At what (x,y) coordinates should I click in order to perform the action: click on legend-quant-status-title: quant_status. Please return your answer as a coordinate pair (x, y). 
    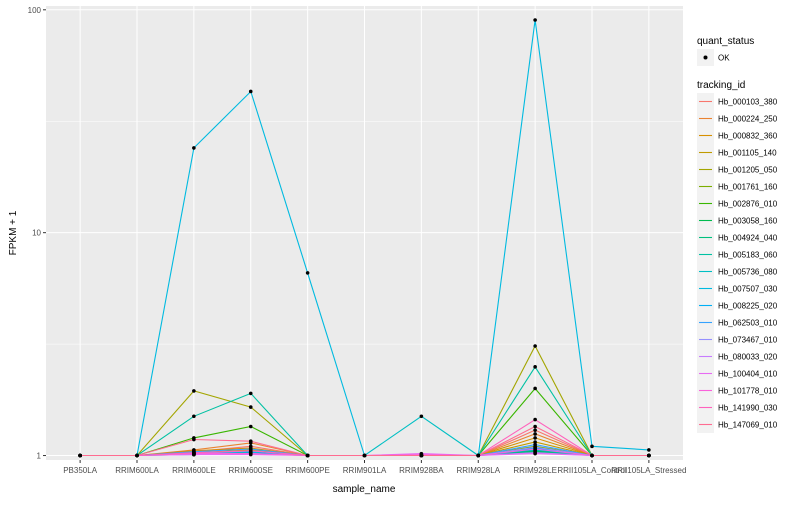
    Looking at the image, I should click on (725, 41).